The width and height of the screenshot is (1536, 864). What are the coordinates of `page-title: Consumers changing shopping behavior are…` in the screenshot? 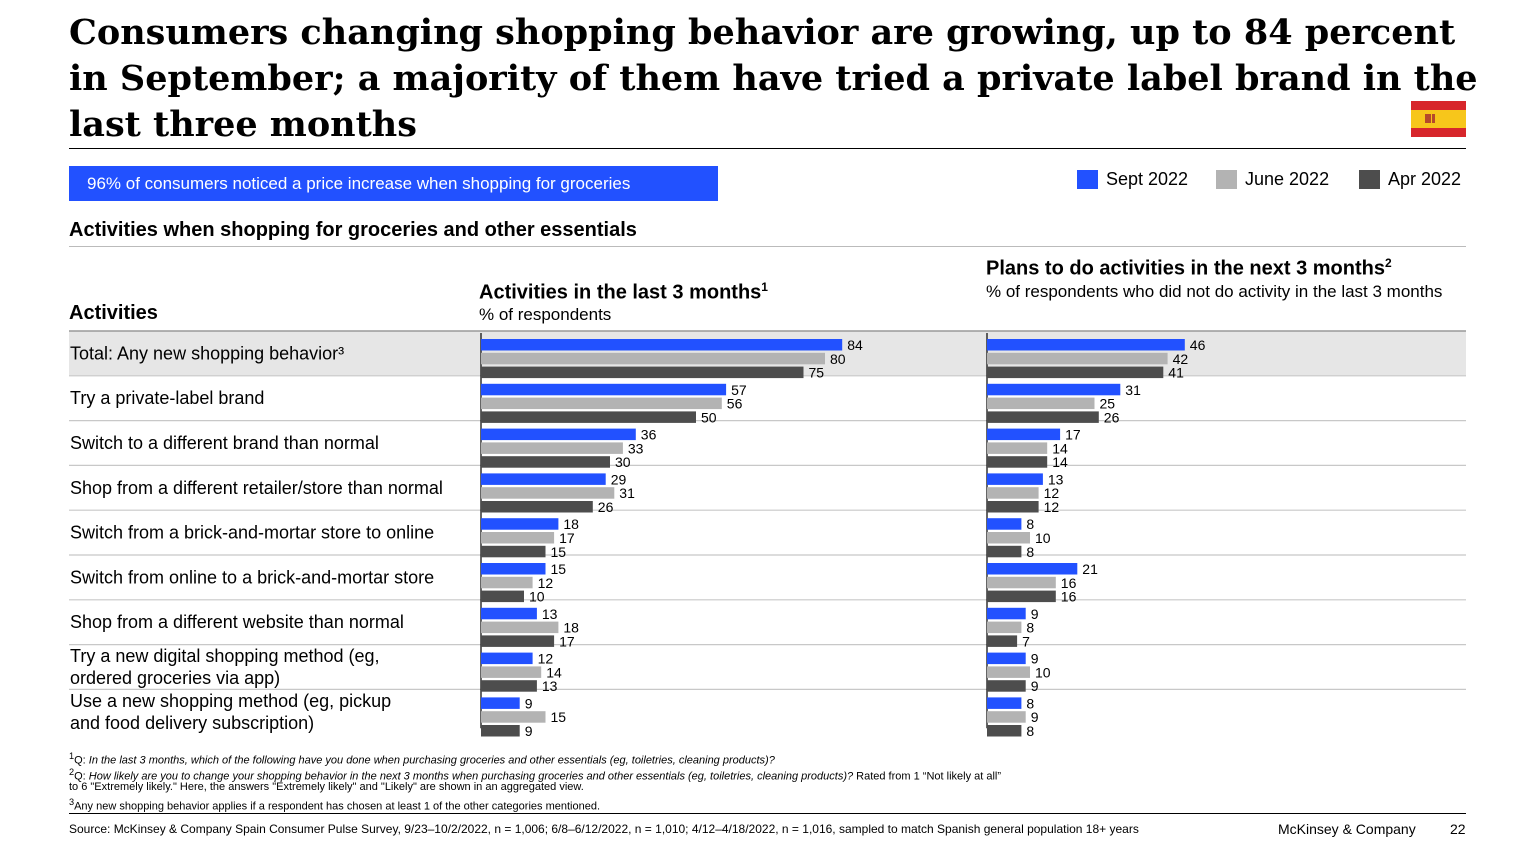 It's located at (773, 78).